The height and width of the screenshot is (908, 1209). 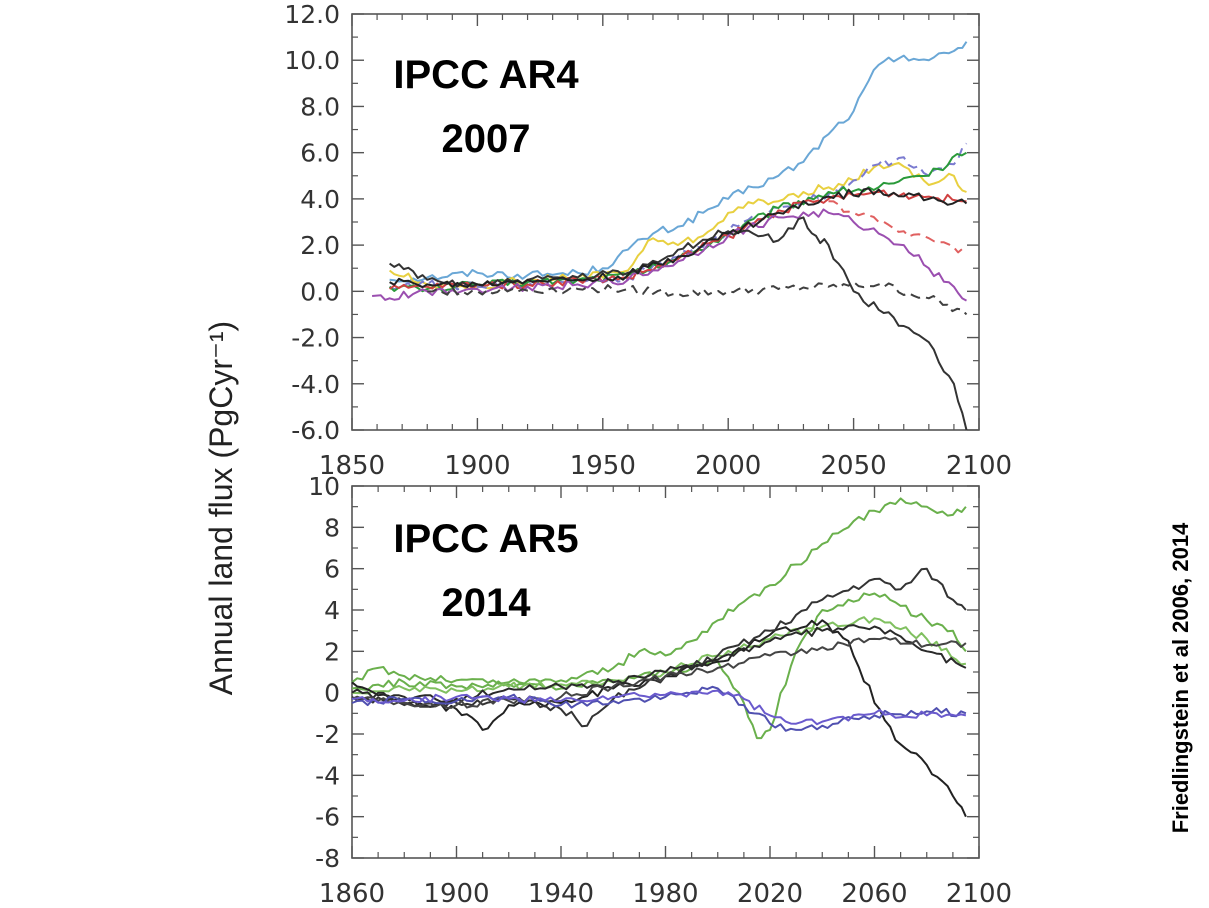 I want to click on ar5-x-tick-label: 2060, so click(x=874, y=893).